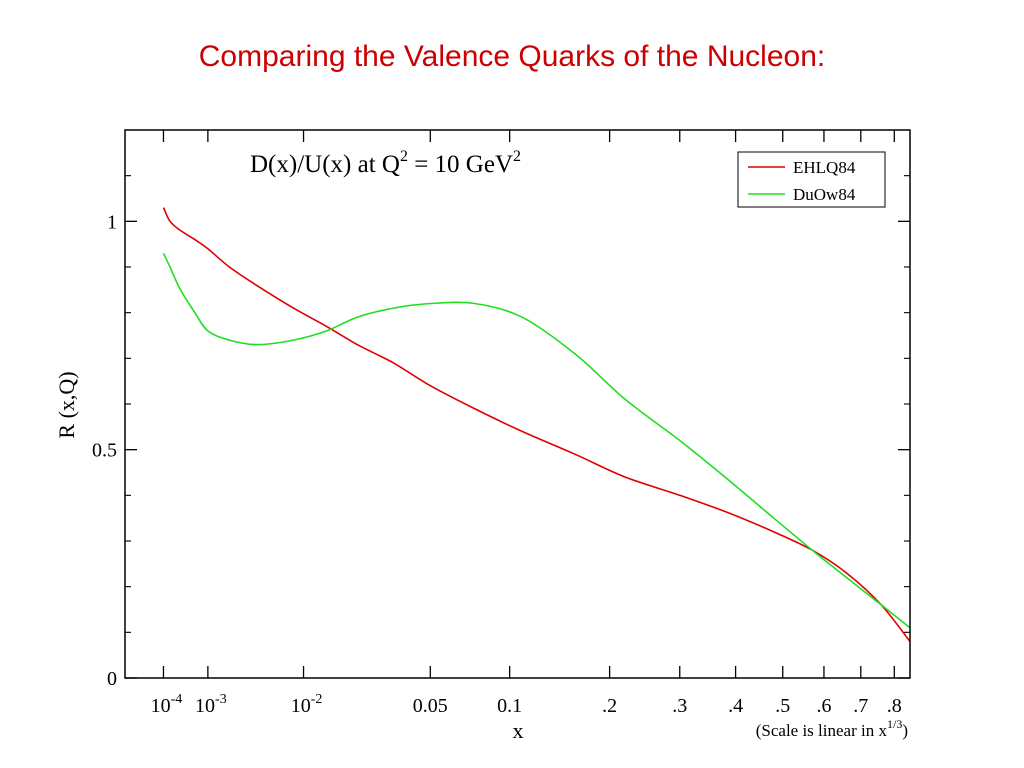 This screenshot has width=1024, height=768. Describe the element at coordinates (824, 194) in the screenshot. I see `legend-label-duow84: DuOw84` at that location.